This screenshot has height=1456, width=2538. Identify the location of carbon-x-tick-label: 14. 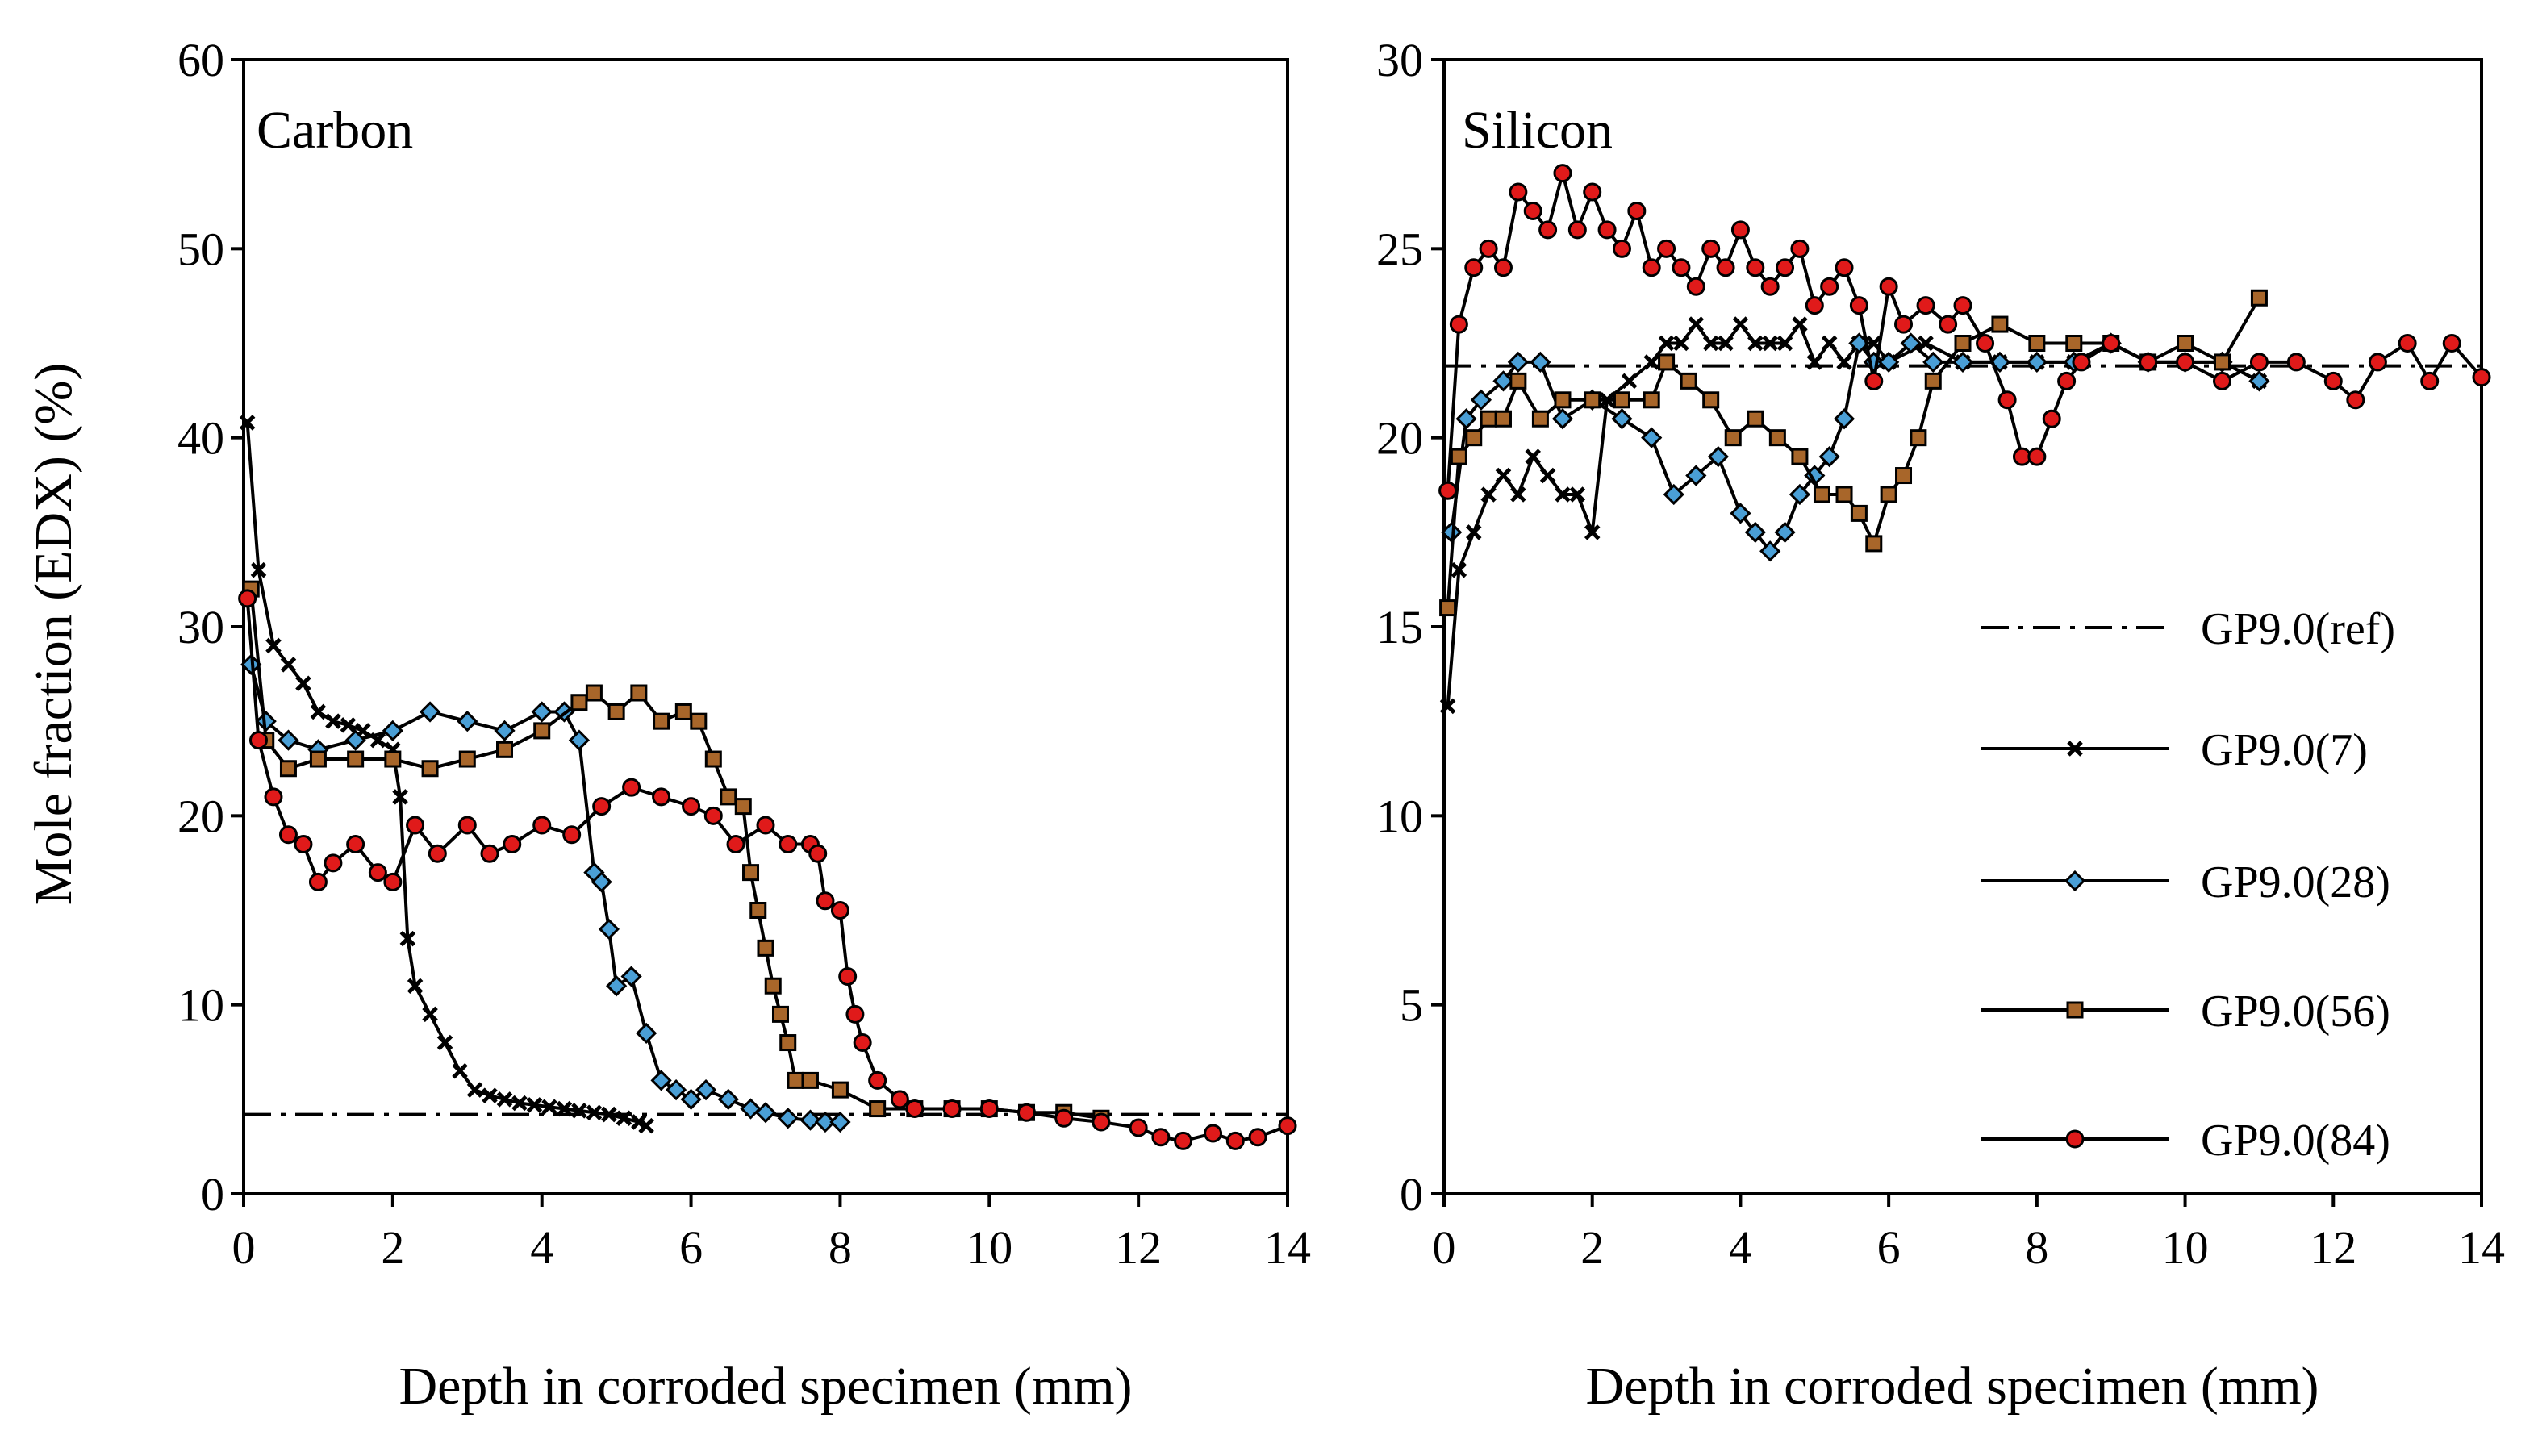
(1287, 1248).